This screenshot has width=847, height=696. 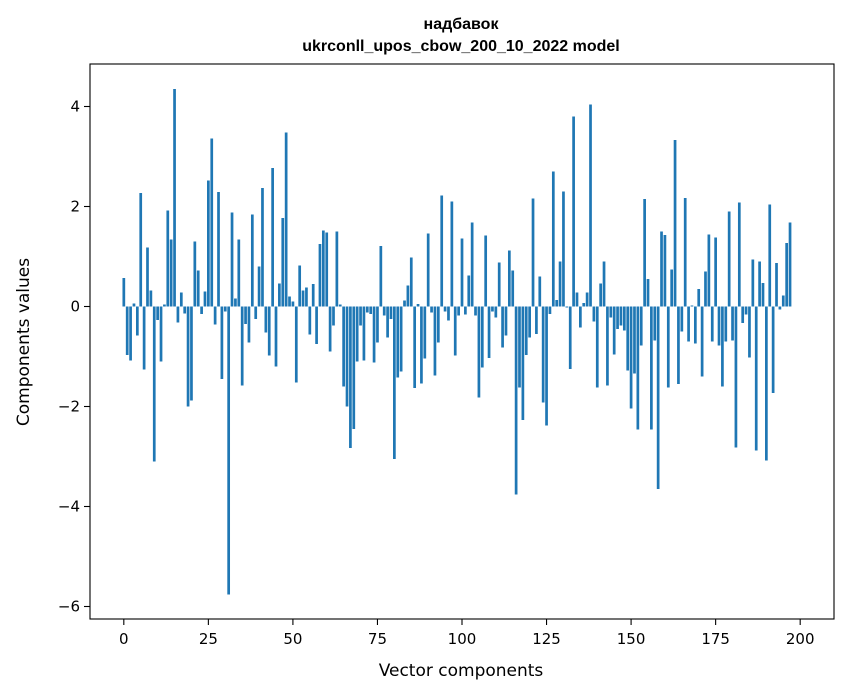 I want to click on y-axis-ticks: −6 −4 −2 0 2 4, so click(x=74, y=357).